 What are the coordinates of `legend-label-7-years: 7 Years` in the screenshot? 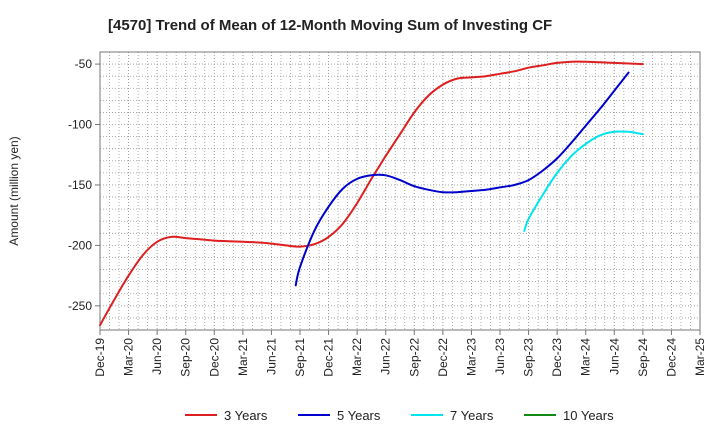 It's located at (472, 415).